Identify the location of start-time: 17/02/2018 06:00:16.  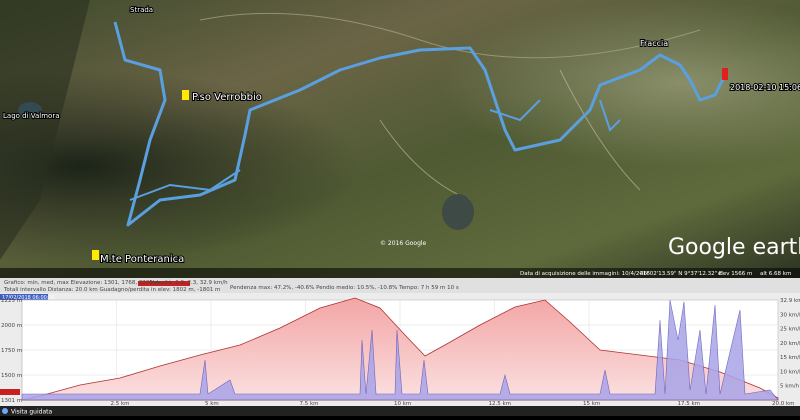
(28, 298).